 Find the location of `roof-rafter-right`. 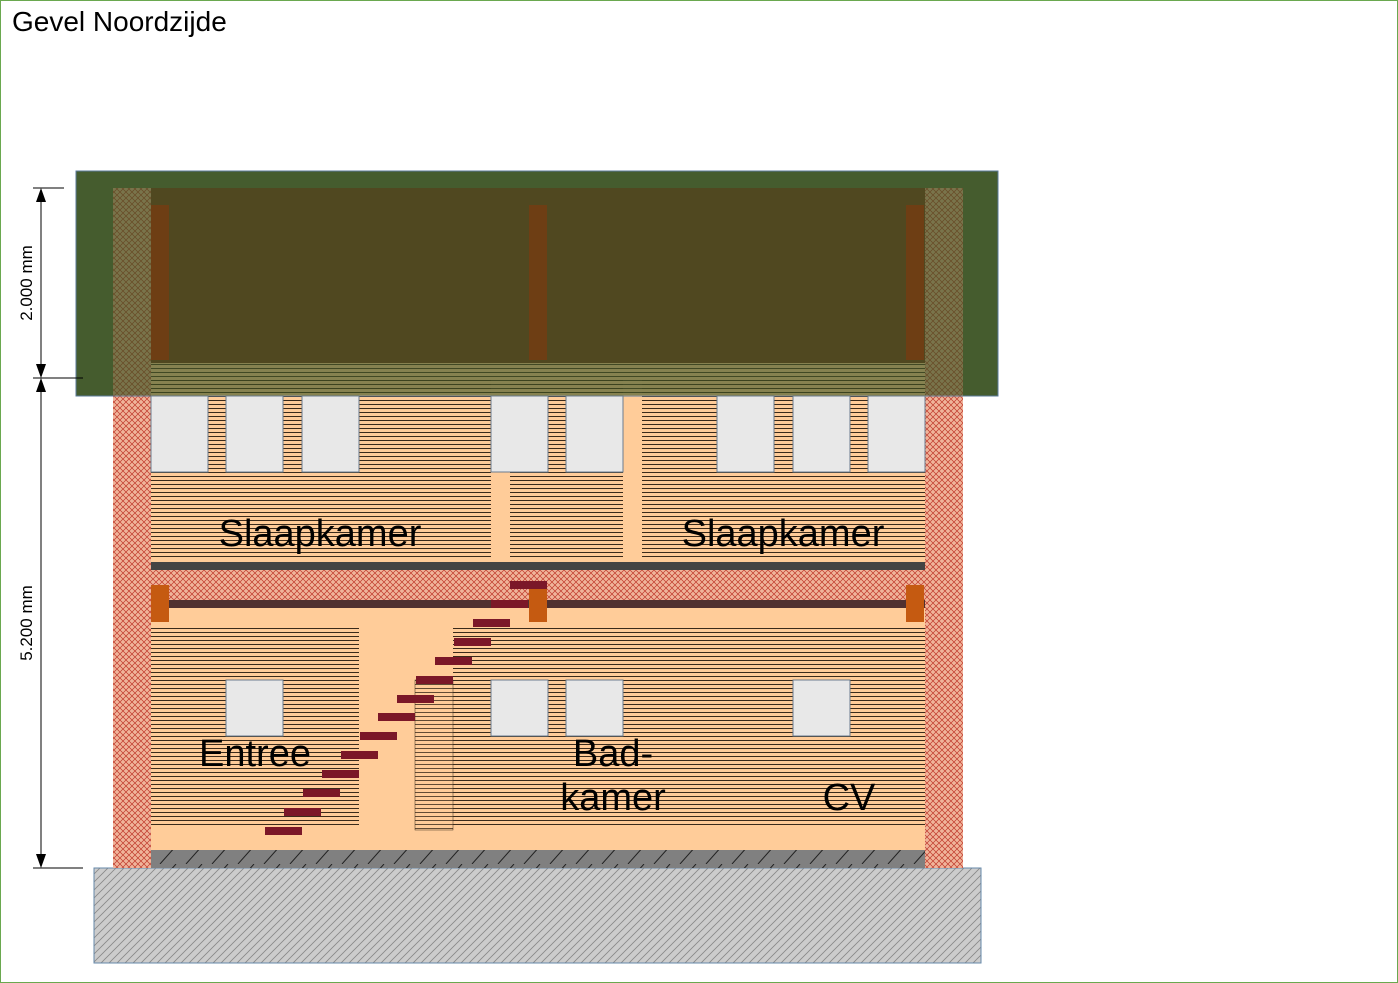

roof-rafter-right is located at coordinates (915, 282).